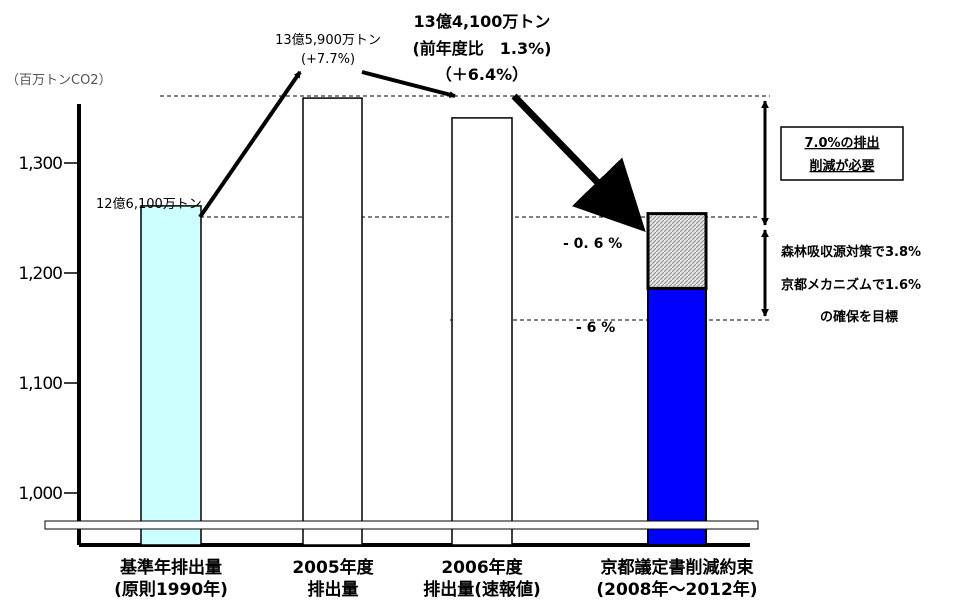  What do you see at coordinates (40, 384) in the screenshot?
I see `y-tick-label: 1,100` at bounding box center [40, 384].